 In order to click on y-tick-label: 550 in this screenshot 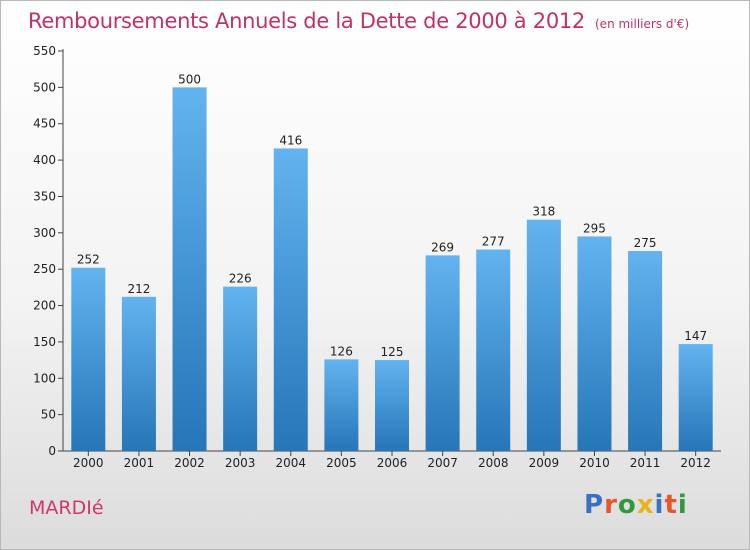, I will do `click(44, 51)`.